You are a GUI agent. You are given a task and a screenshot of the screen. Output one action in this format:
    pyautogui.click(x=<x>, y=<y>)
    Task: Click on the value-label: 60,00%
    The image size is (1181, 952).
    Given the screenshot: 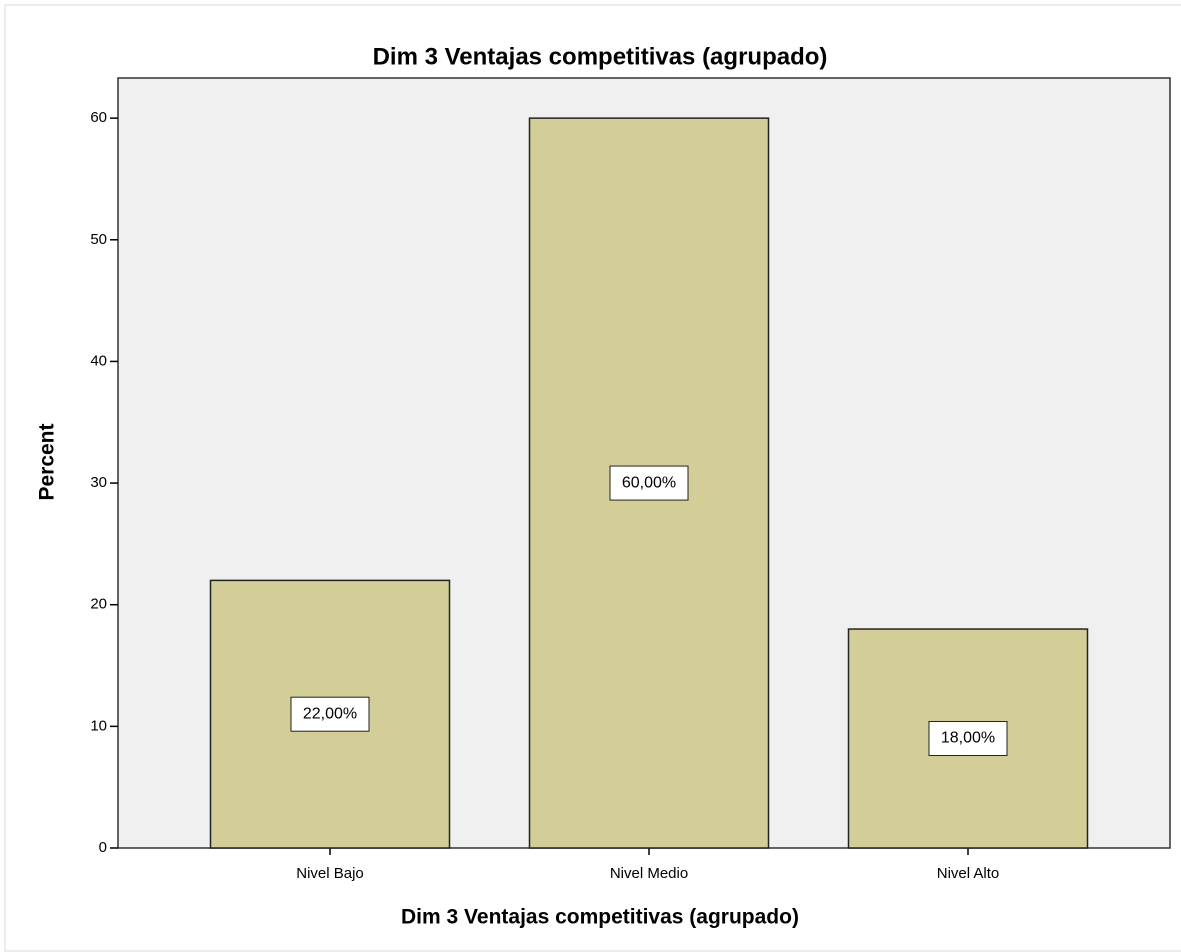 What is the action you would take?
    pyautogui.click(x=649, y=482)
    